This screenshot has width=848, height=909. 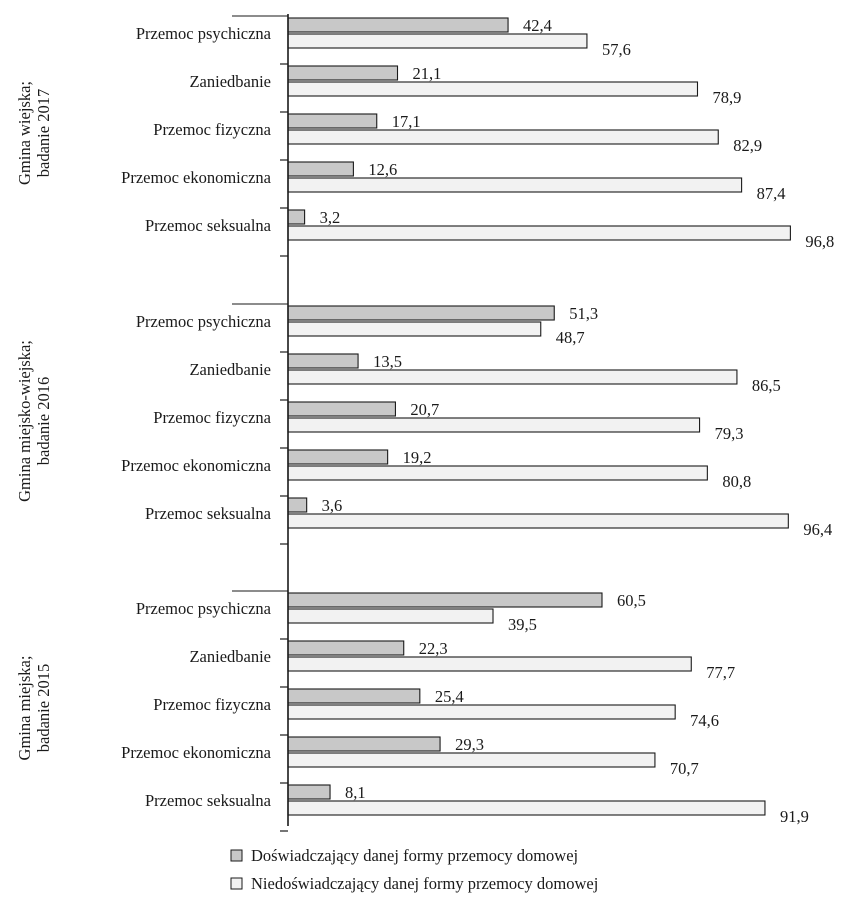 I want to click on value-label-not-experienced: 91,9, so click(x=794, y=816).